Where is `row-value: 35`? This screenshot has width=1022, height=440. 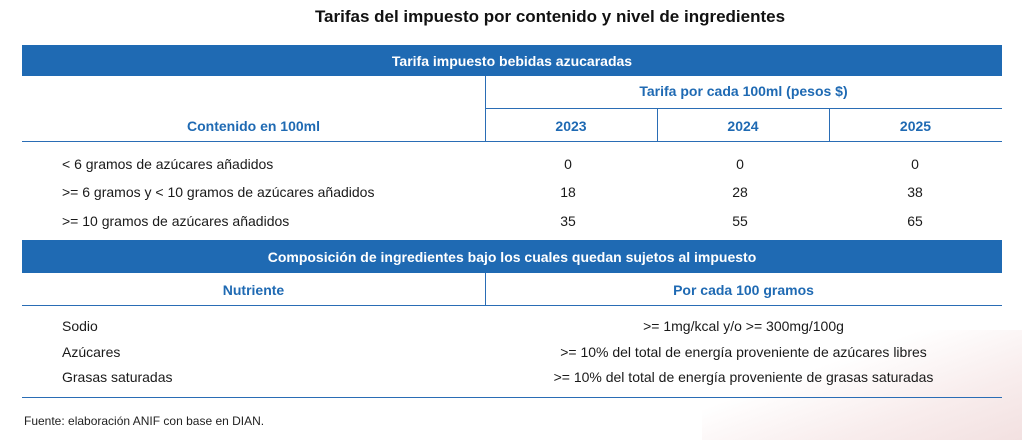
row-value: 35 is located at coordinates (568, 221).